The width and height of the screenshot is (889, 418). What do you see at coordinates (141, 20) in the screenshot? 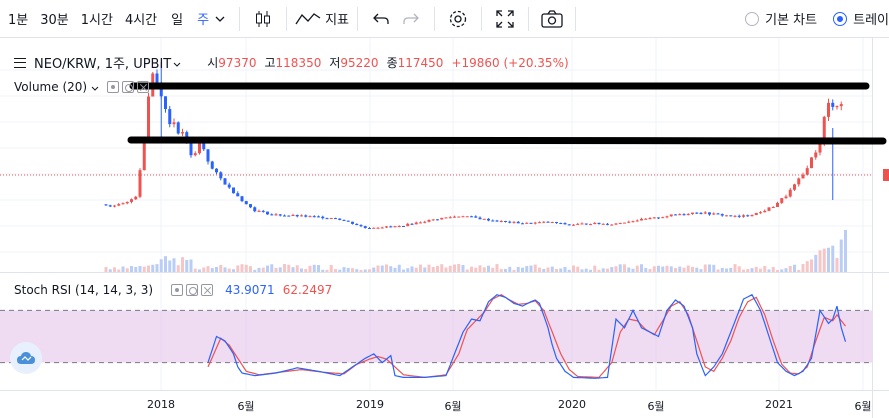
I see `interval-4h: 4시간` at bounding box center [141, 20].